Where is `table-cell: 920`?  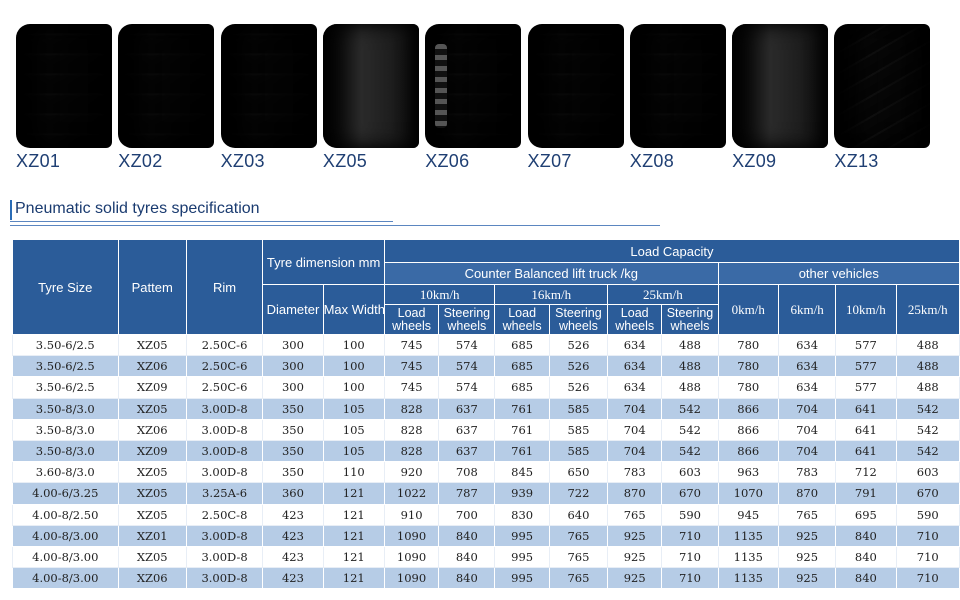 table-cell: 920 is located at coordinates (411, 472).